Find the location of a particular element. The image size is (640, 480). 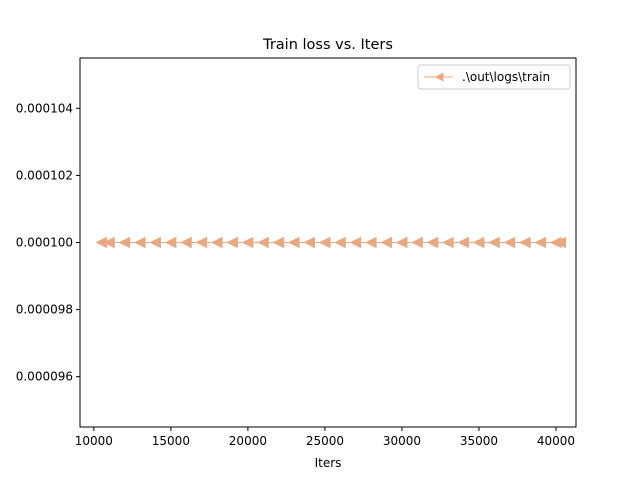

legend-label: .\out\logs\train is located at coordinates (506, 77).